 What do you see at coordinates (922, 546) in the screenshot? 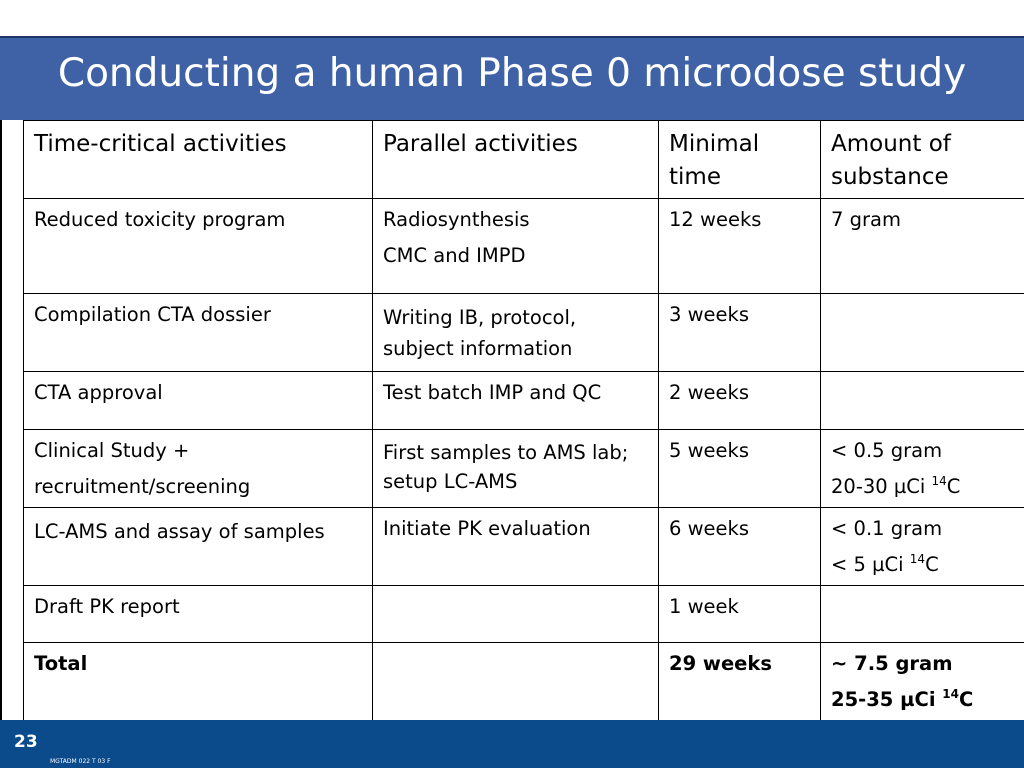
I see `cell-amount: < 0.1 gram < 5 µCi 14C` at bounding box center [922, 546].